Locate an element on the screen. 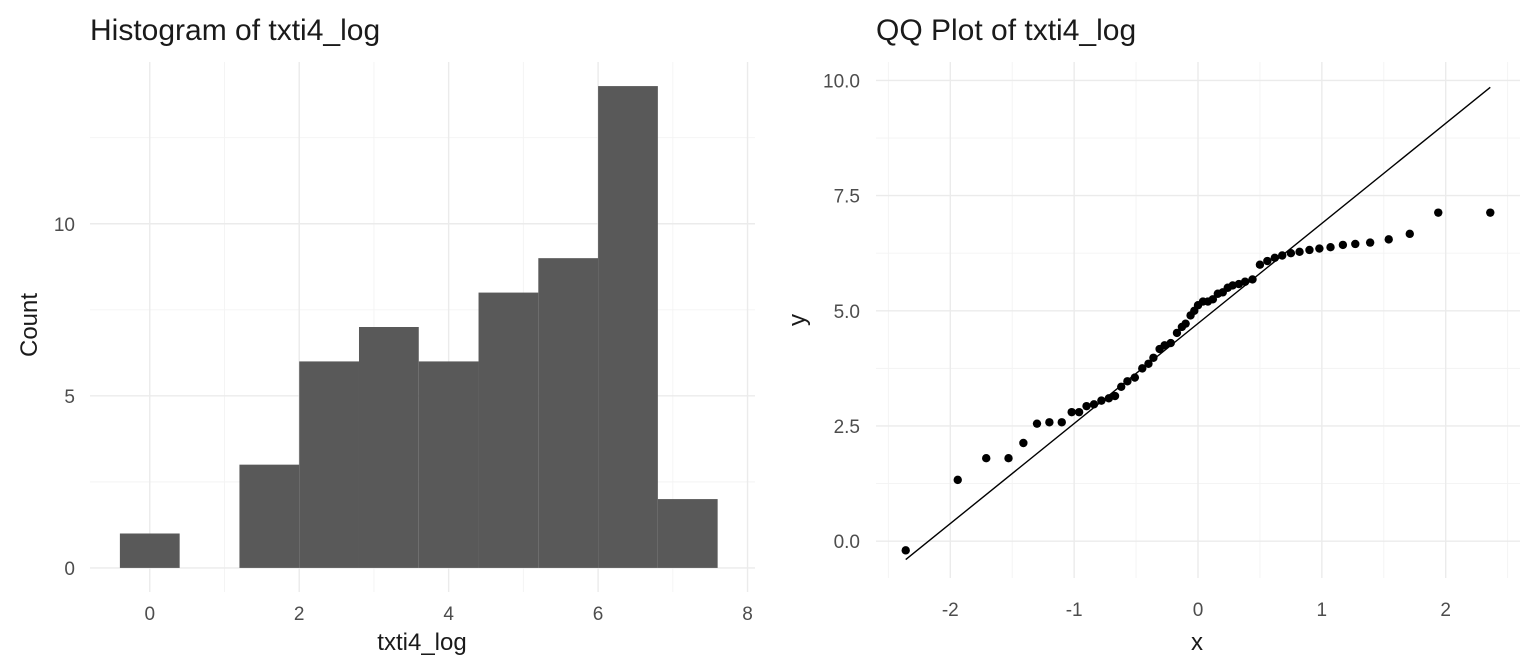 The image size is (1536, 672). histogram-x-tick-label: 8 is located at coordinates (747, 614).